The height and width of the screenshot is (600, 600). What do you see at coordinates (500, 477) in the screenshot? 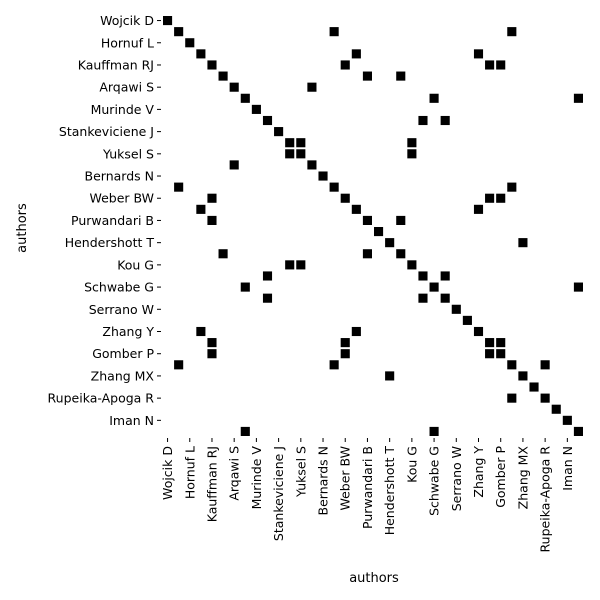
I see `x-tick-label: Gomber P` at bounding box center [500, 477].